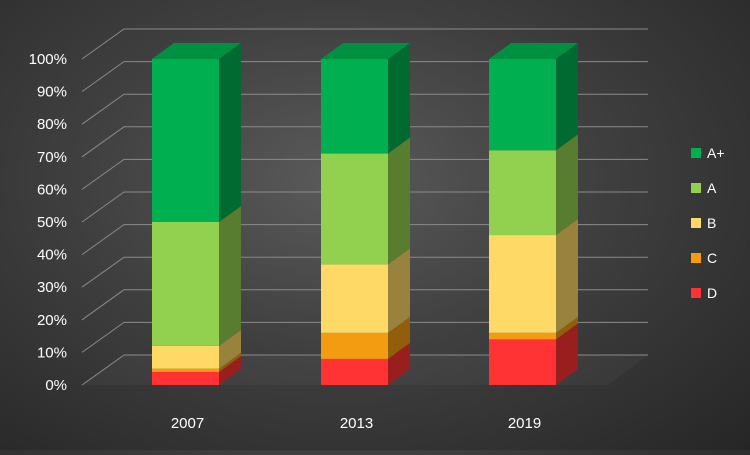 The height and width of the screenshot is (455, 750). I want to click on x-axis-labels: 2007 2013 2019, so click(356, 423).